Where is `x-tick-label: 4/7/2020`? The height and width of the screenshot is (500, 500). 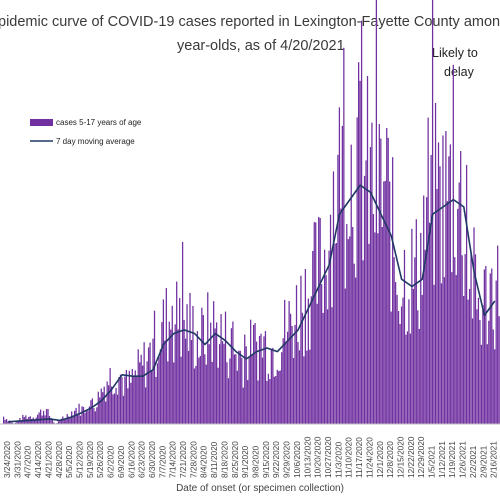 x-tick-label: 4/7/2020 is located at coordinates (28, 461).